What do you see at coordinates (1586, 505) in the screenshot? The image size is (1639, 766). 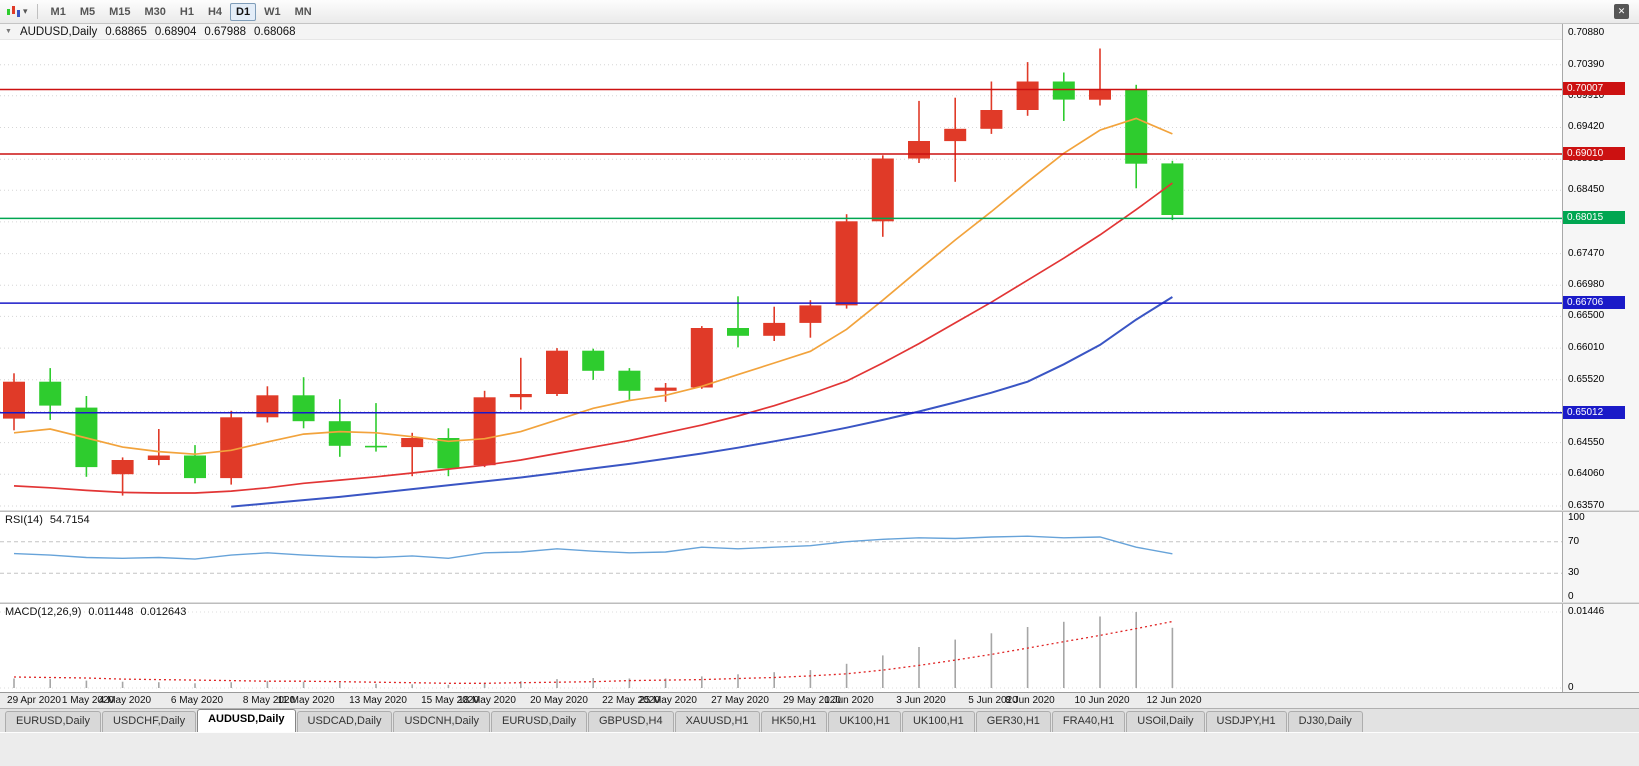 I see `price-tick-label: 0.63570` at bounding box center [1586, 505].